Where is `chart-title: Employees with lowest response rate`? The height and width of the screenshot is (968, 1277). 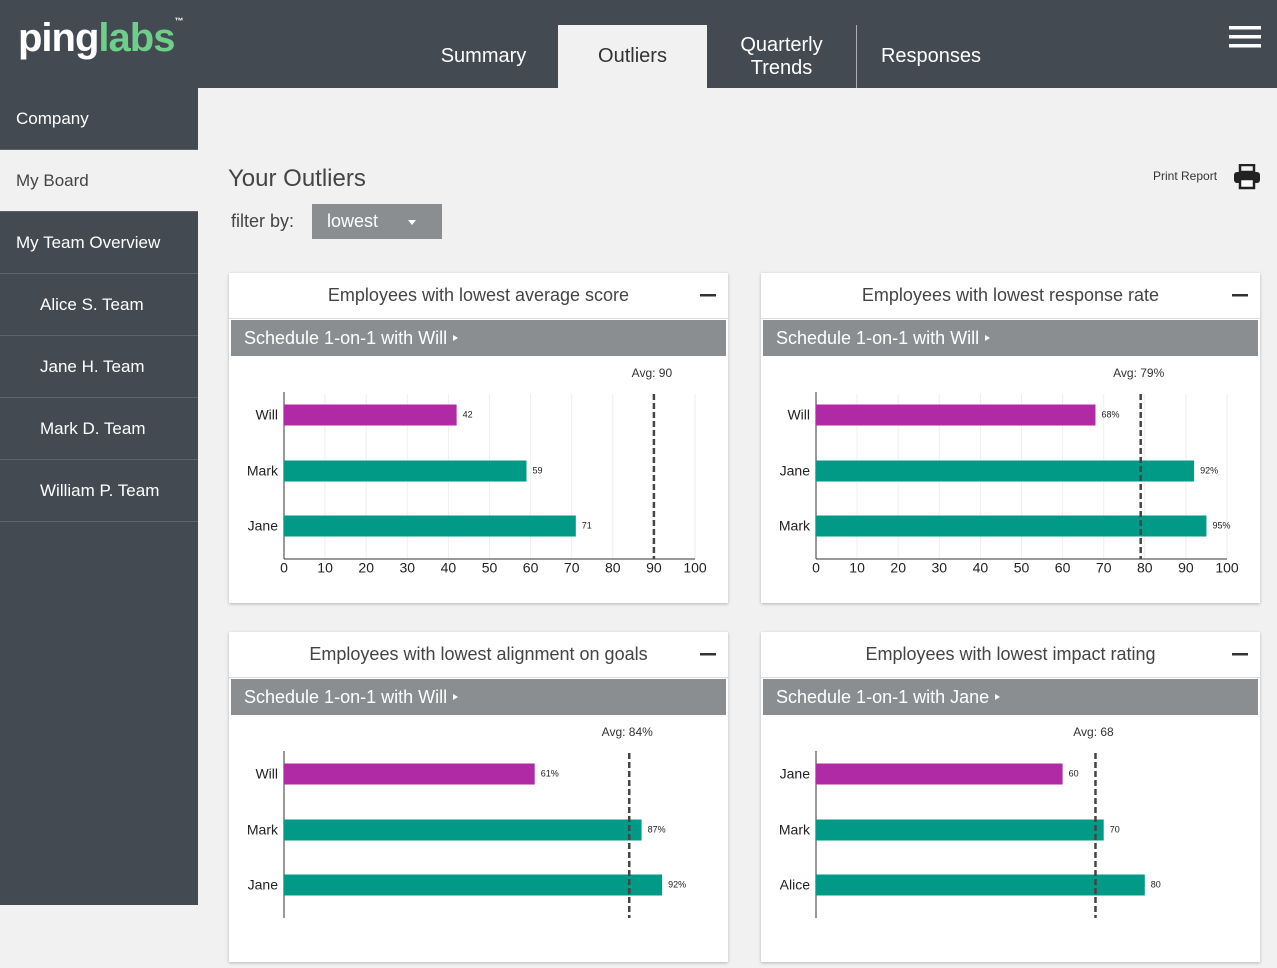
chart-title: Employees with lowest response rate is located at coordinates (1010, 295).